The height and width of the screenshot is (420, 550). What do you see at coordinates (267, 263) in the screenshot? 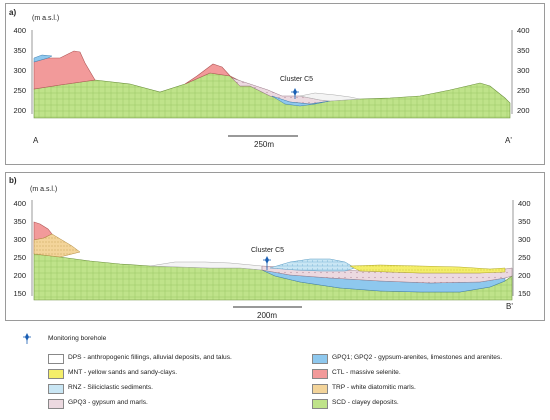
I see `panel-b-borehole-marker` at bounding box center [267, 263].